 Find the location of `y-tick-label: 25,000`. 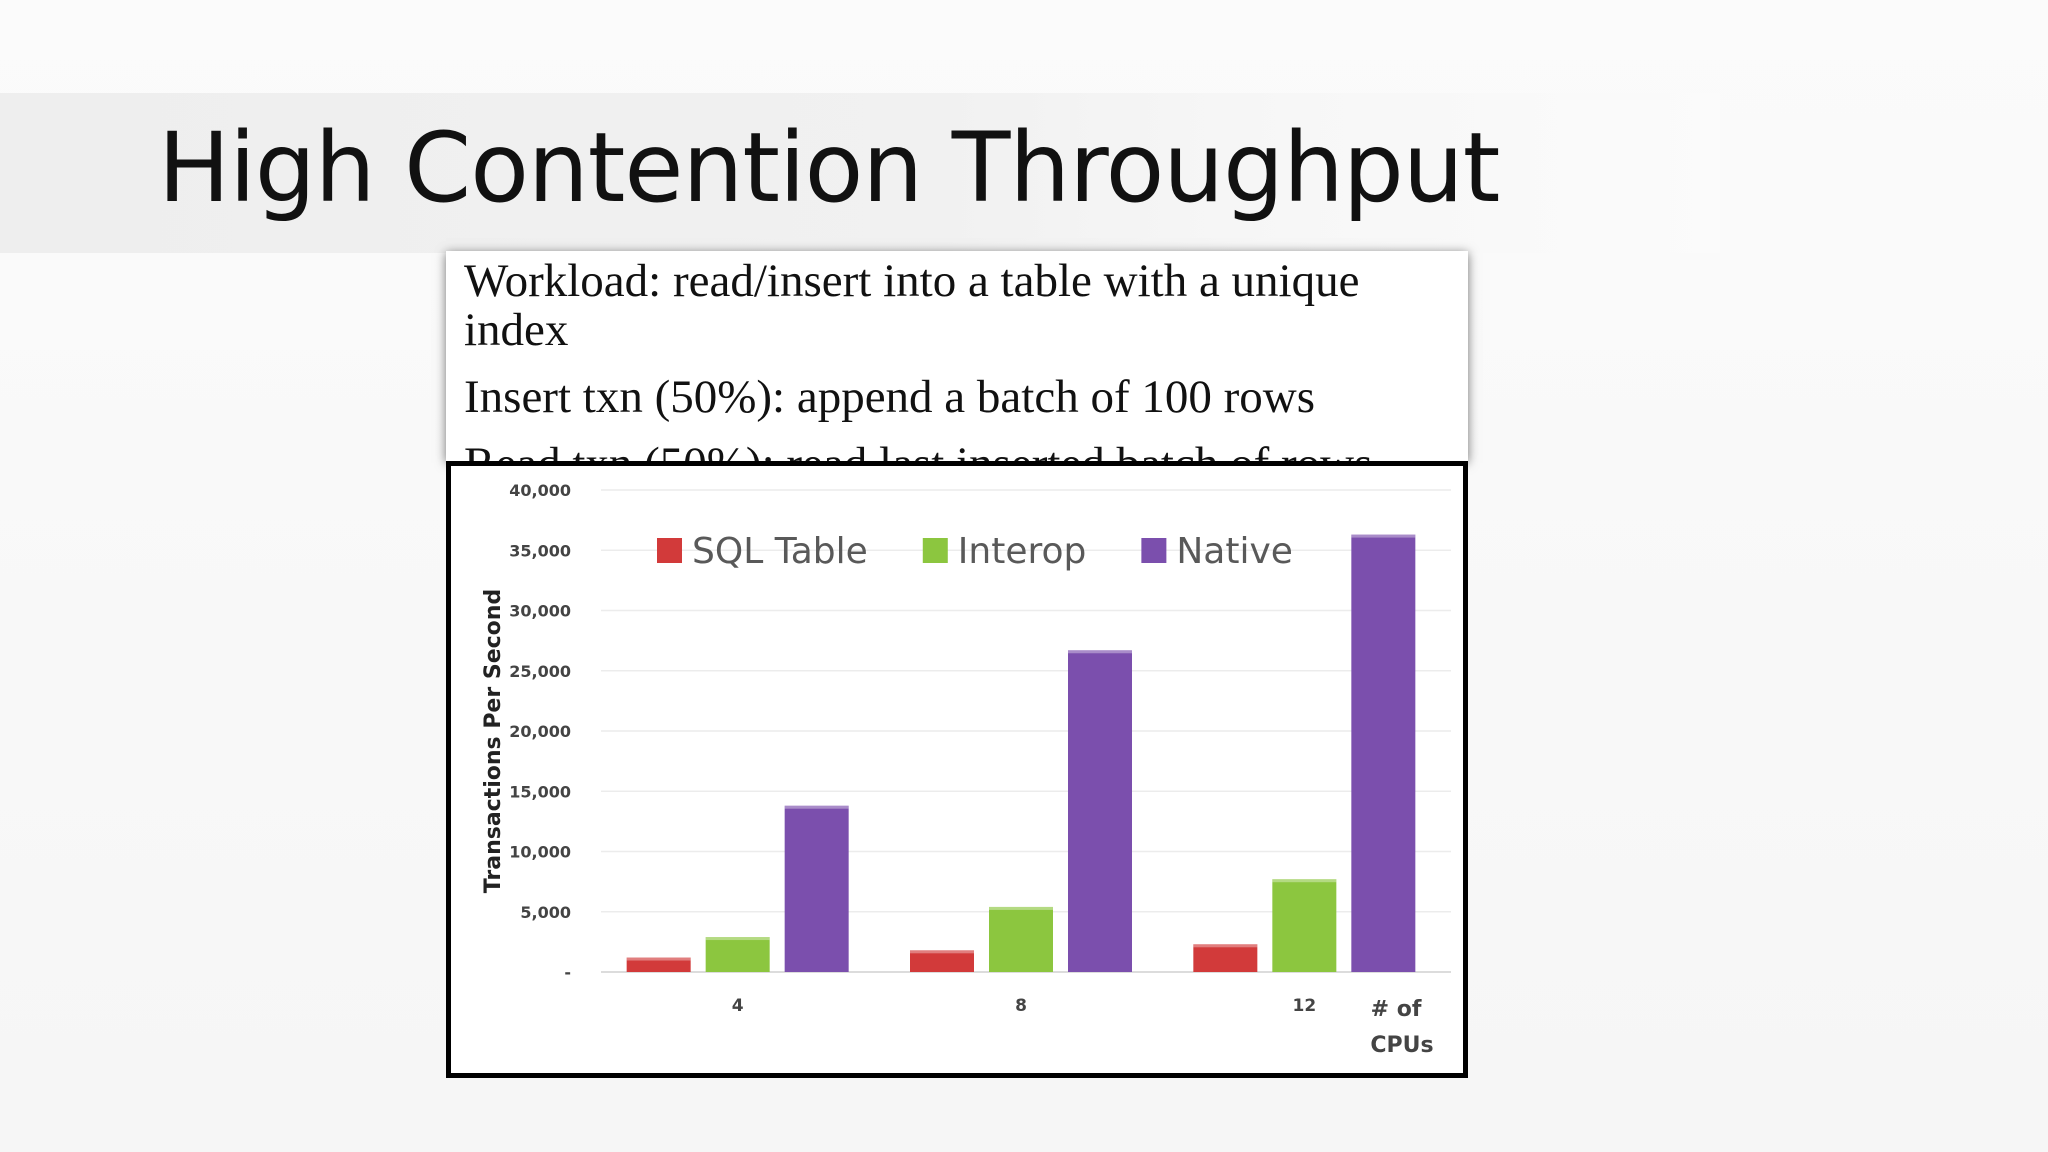

y-tick-label: 25,000 is located at coordinates (540, 671).